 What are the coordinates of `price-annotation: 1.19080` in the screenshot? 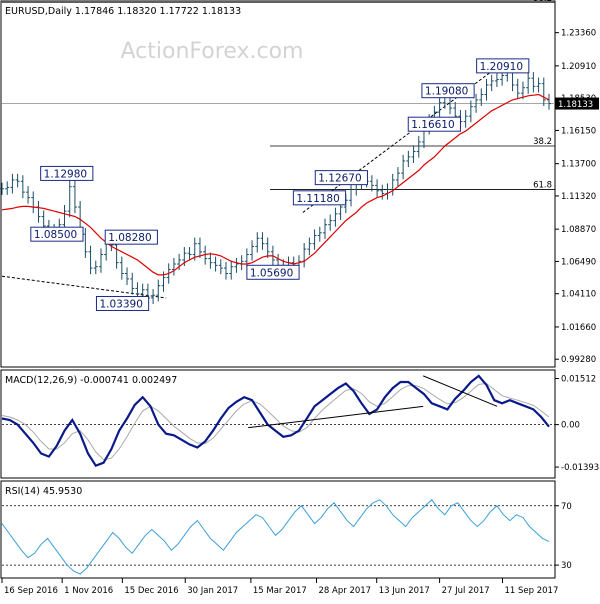 It's located at (448, 91).